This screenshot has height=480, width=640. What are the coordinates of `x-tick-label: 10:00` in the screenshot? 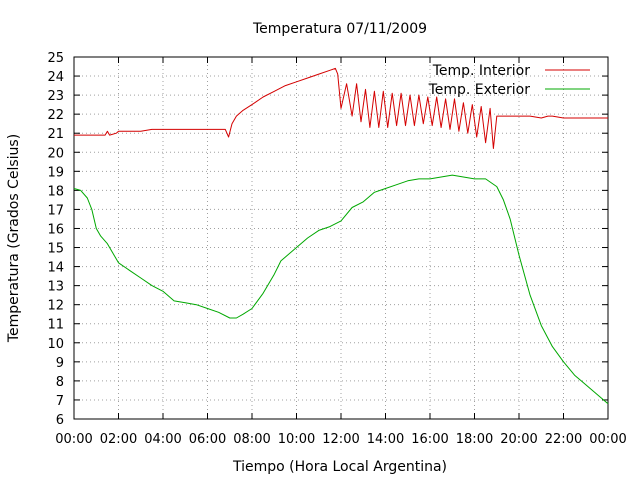 It's located at (296, 439).